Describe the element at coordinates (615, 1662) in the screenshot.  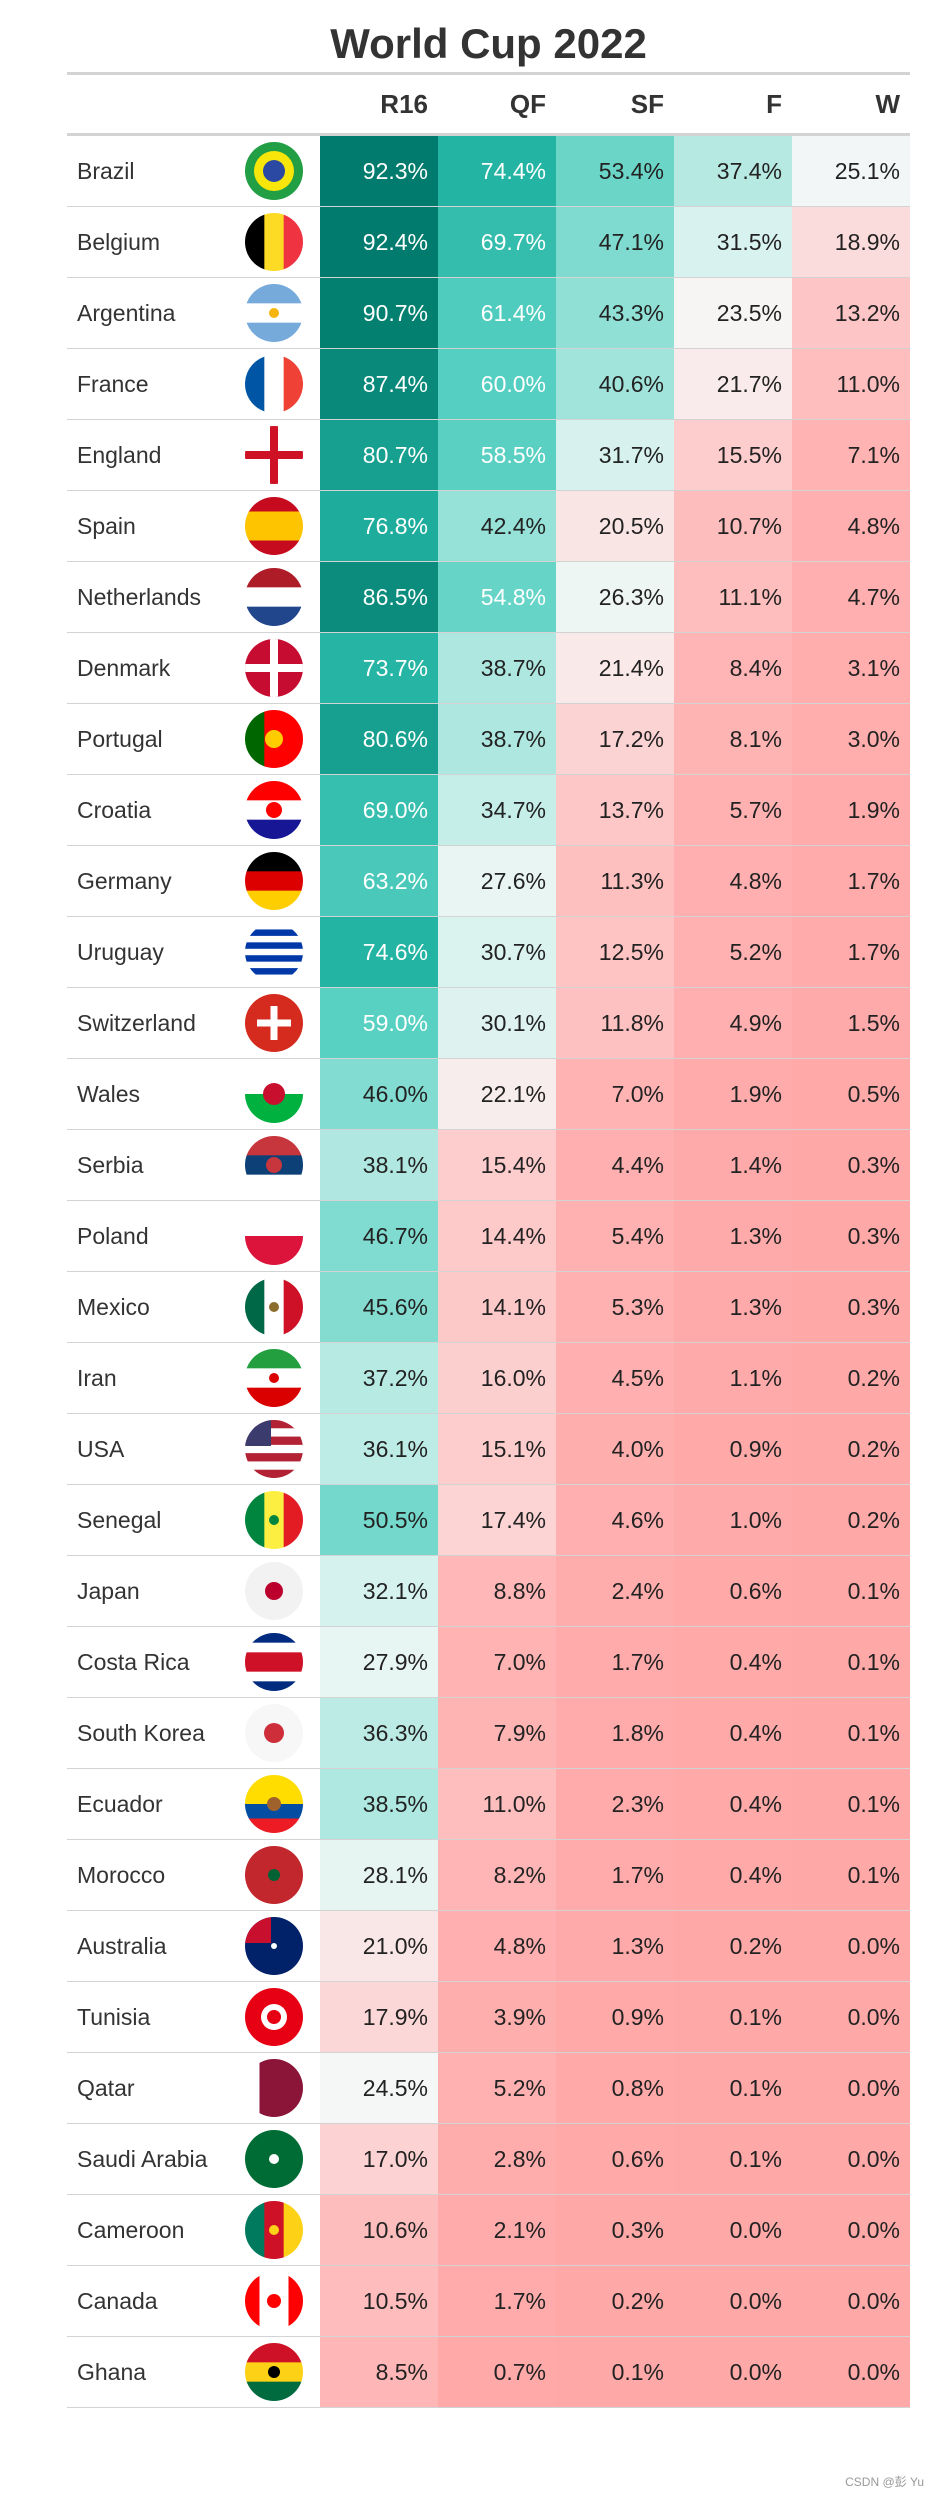
I see `probability-cell: 1.7%` at that location.